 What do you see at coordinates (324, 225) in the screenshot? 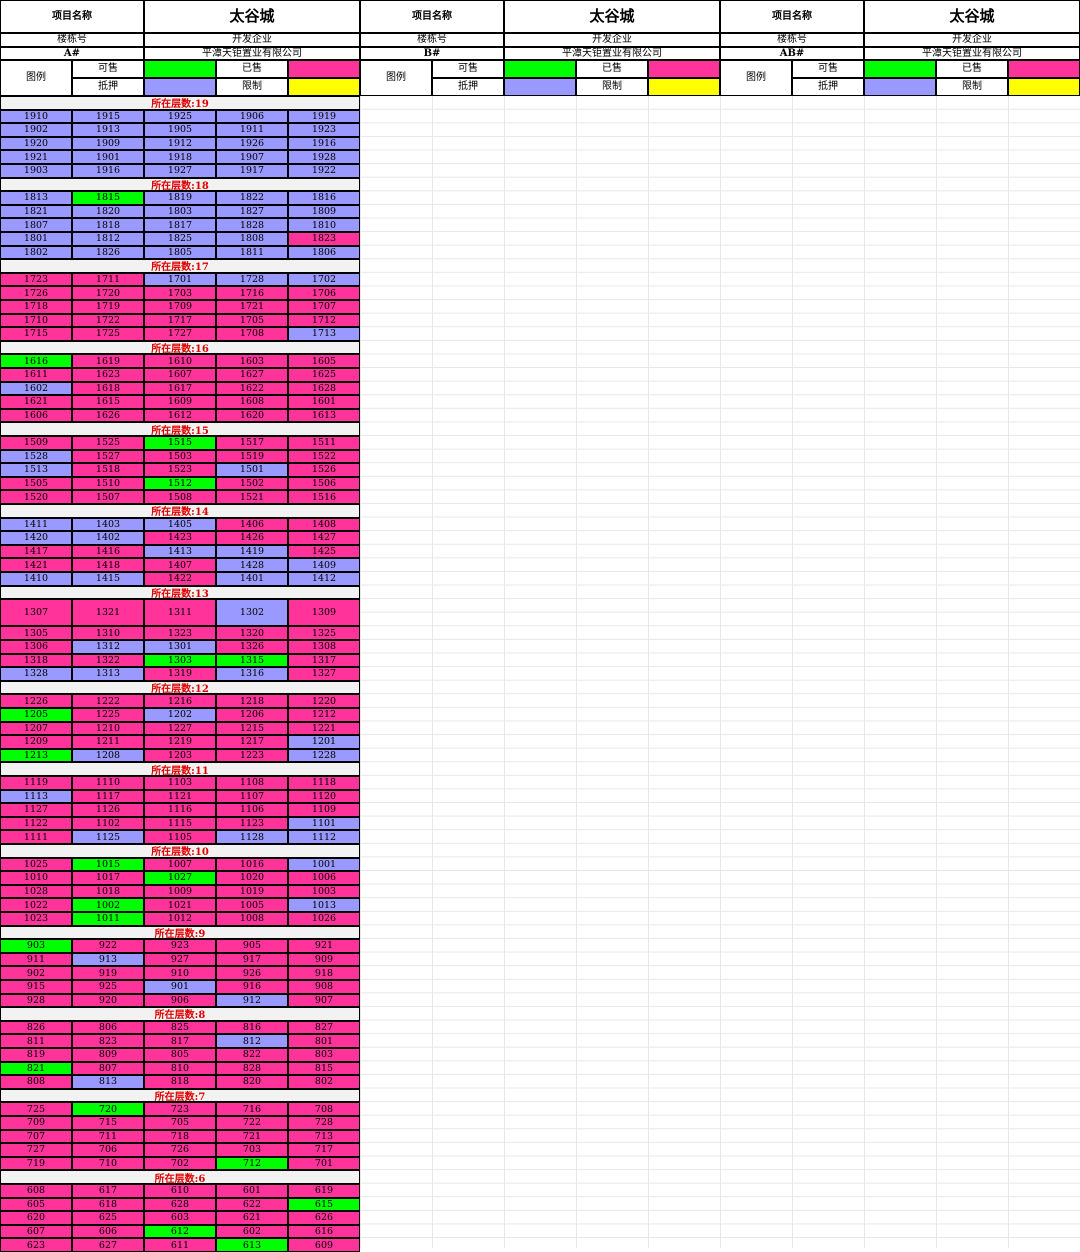
I see `unit-cell: 1810` at bounding box center [324, 225].